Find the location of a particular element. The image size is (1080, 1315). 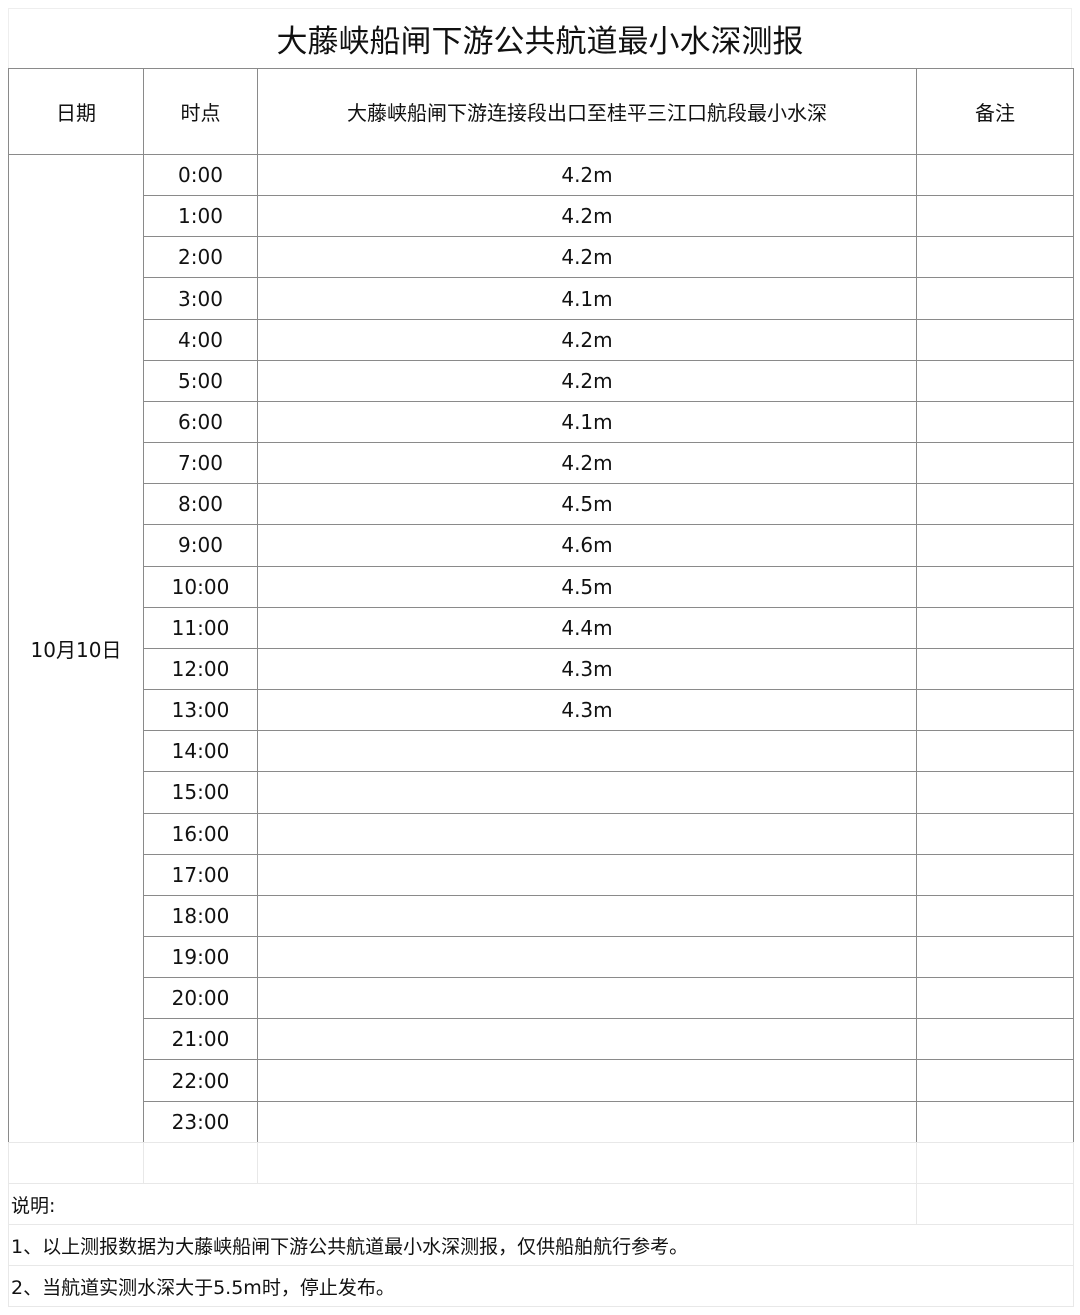

table-row: 11:00 4.4m is located at coordinates (541, 627).